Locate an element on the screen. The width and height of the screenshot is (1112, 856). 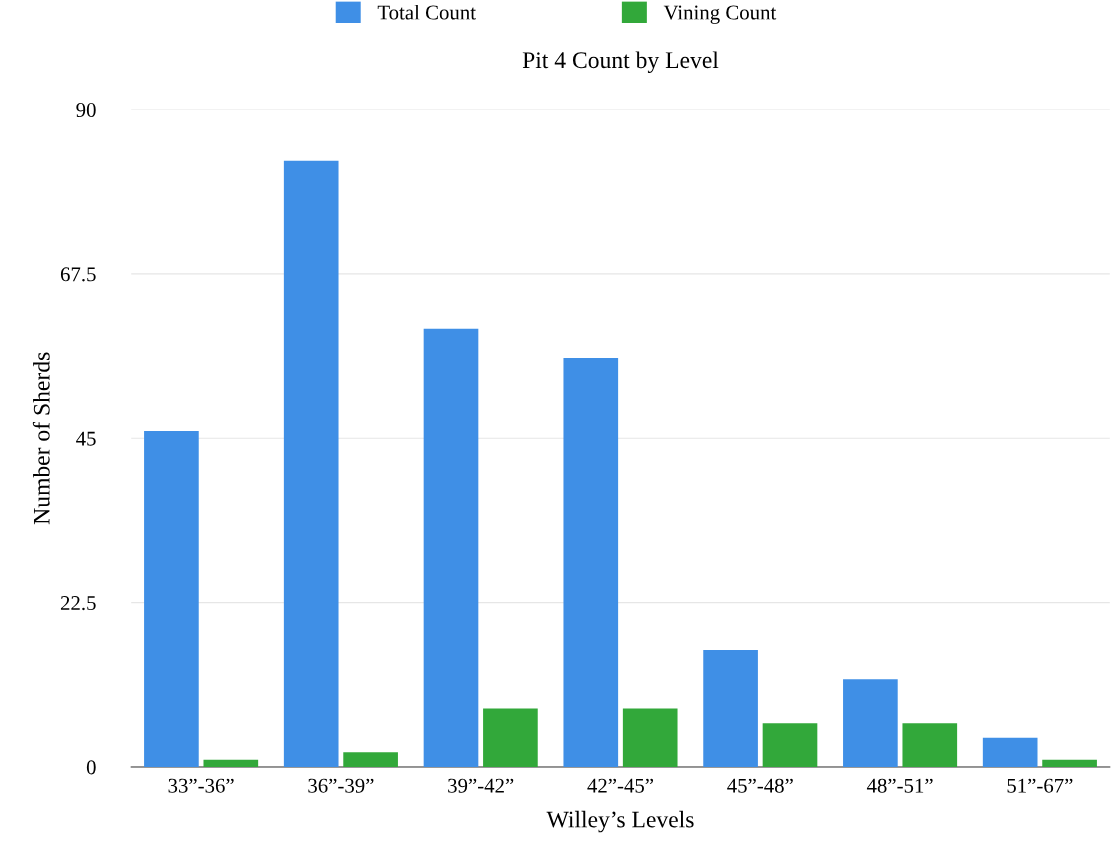
y-tick-label: 0 is located at coordinates (91, 767).